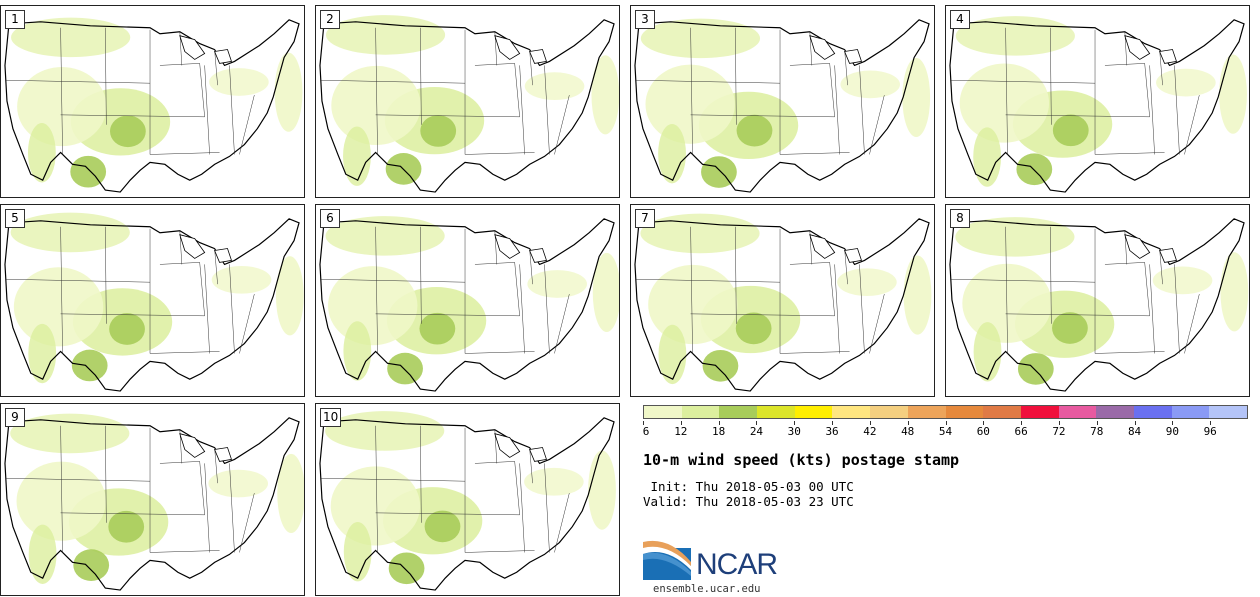 The width and height of the screenshot is (1260, 597). I want to click on ensemble-member-map: 5, so click(152, 300).